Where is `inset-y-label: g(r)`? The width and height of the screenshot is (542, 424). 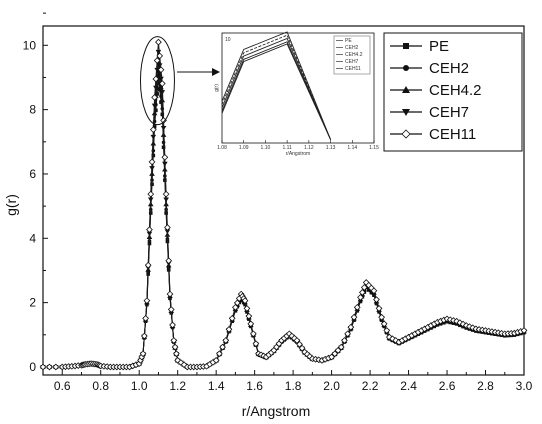
inset-y-label: g(r) is located at coordinates (217, 88).